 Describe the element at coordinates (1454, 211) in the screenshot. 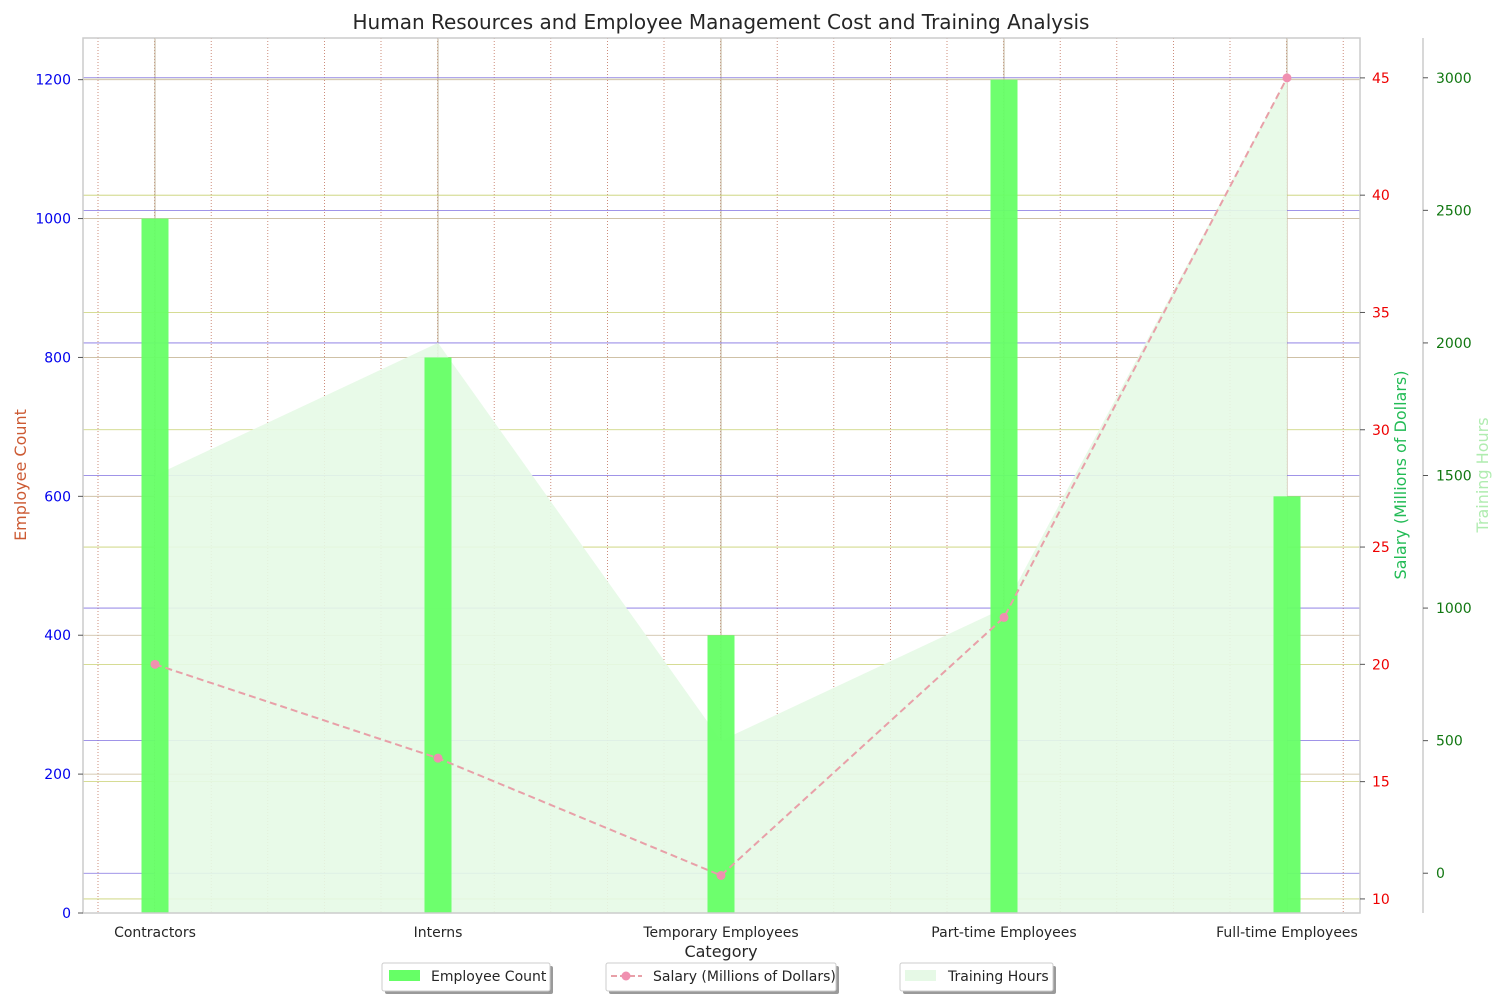

I see `y-right2-tick-label: 2500` at that location.